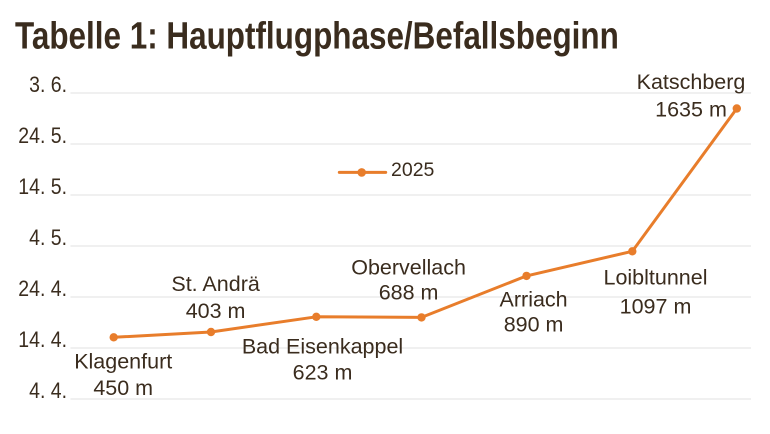 This screenshot has height=434, width=770. I want to click on svg-text: 24. 4., so click(42, 289).